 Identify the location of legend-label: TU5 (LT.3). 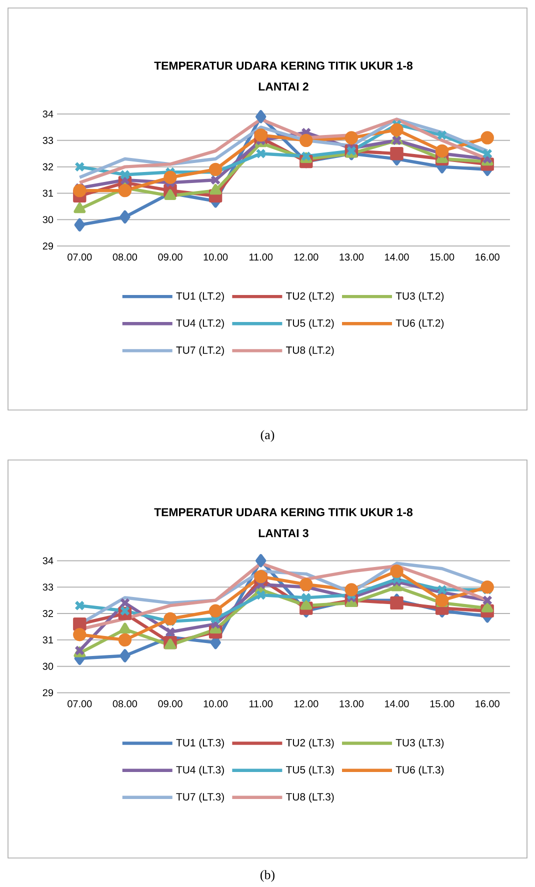
(310, 771).